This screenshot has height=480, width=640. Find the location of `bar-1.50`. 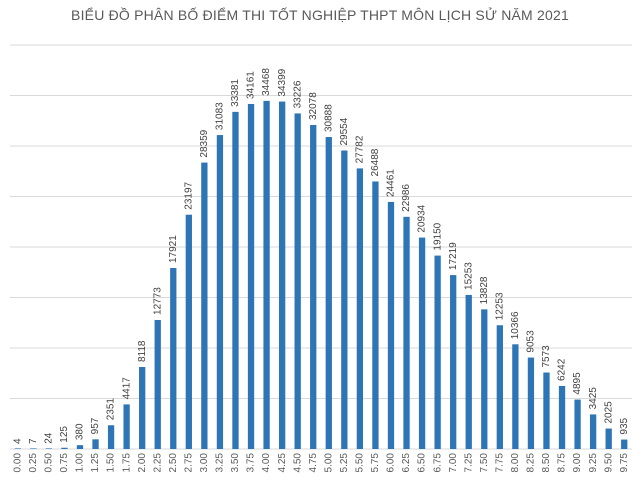

bar-1.50 is located at coordinates (111, 437).